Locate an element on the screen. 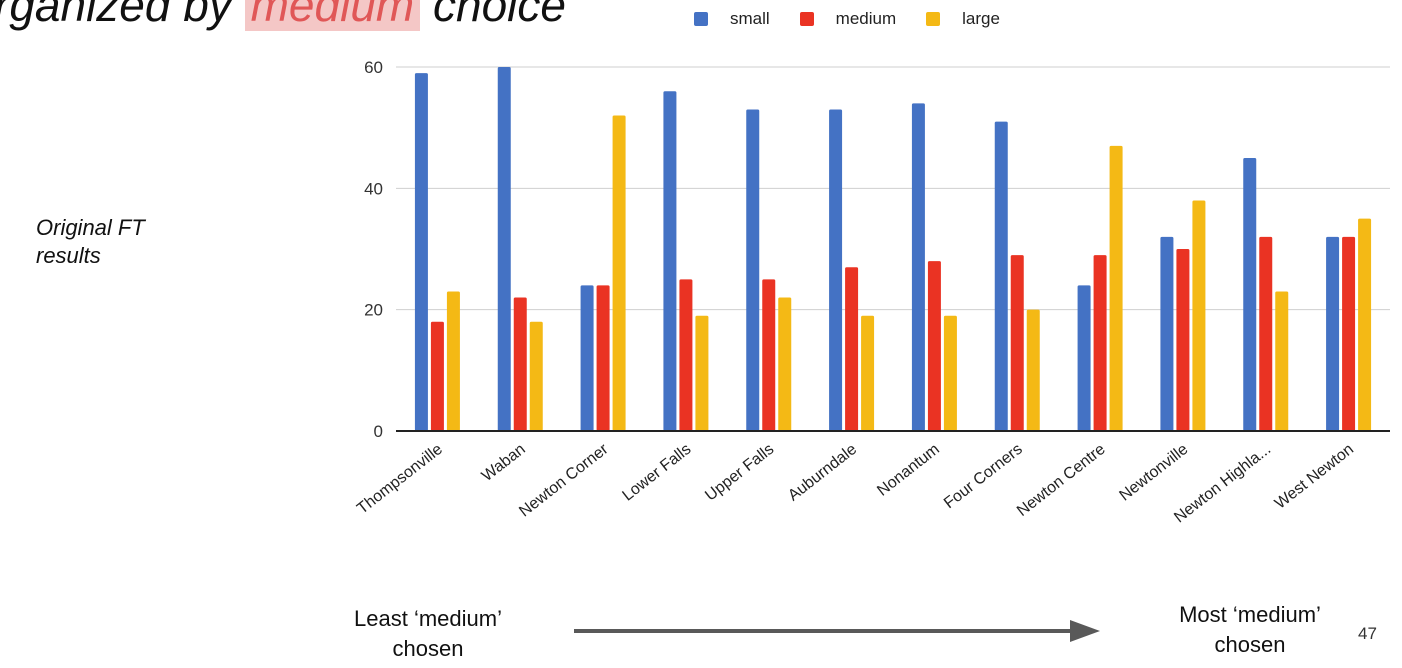  left-caption: Least ‘medium’ chosen is located at coordinates (428, 633).